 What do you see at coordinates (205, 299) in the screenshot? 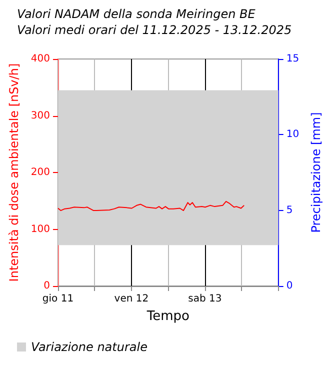
I see `x-tick-label: sab 13` at bounding box center [205, 299].